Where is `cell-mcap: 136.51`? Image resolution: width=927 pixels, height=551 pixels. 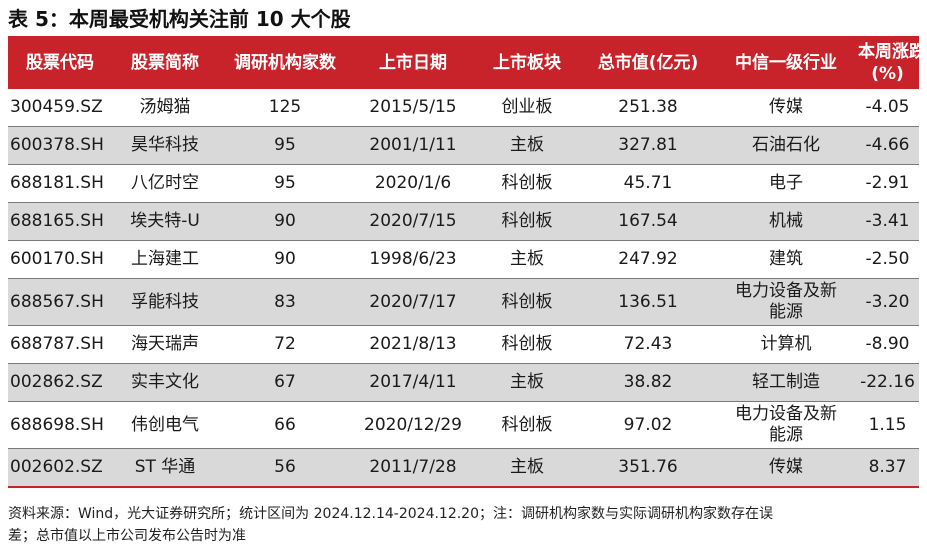 cell-mcap: 136.51 is located at coordinates (648, 302).